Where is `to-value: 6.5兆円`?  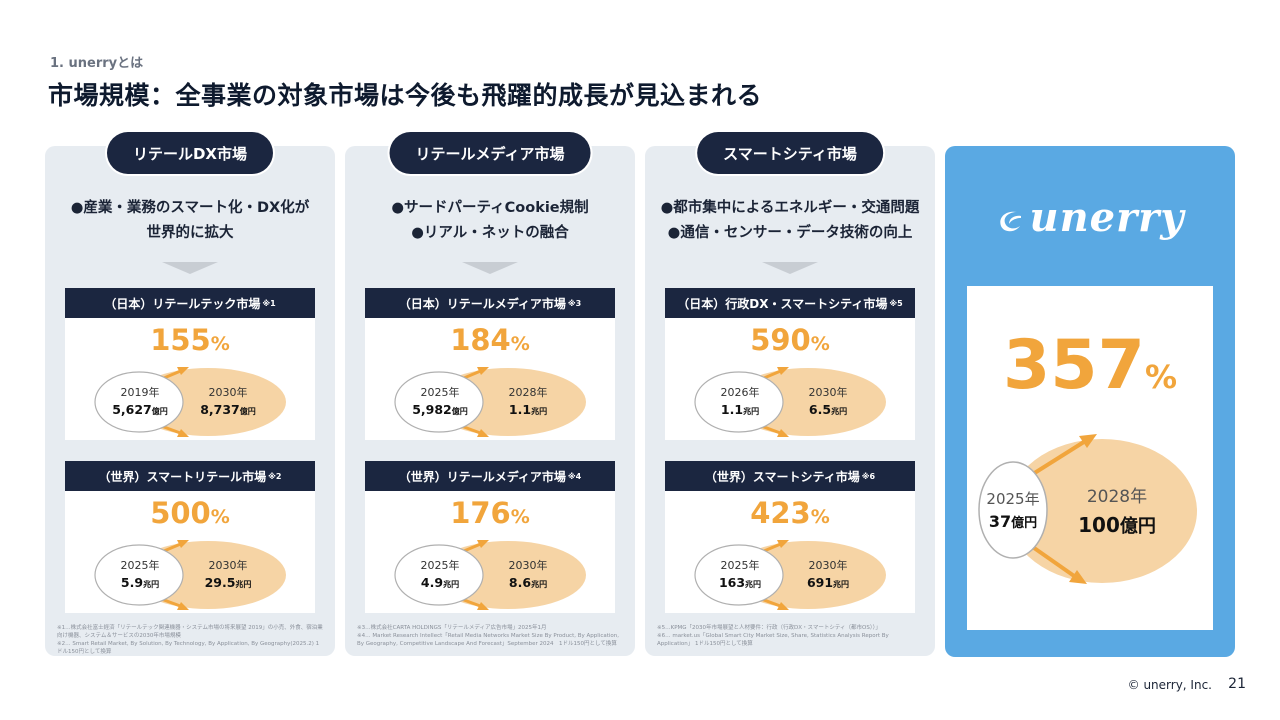
to-value: 6.5兆円 is located at coordinates (828, 409).